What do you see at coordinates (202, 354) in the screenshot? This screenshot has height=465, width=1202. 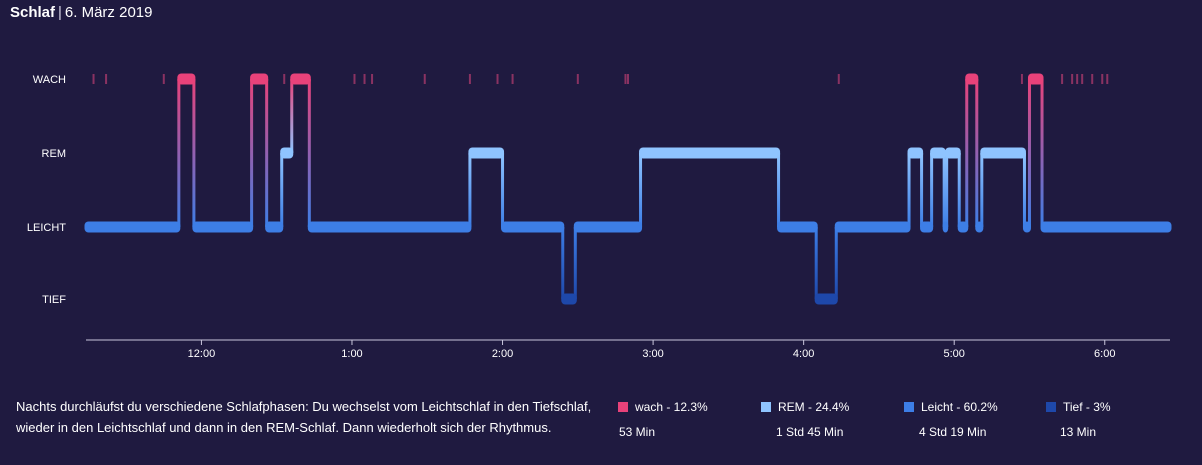 I see `x-tick-label: 12:00` at bounding box center [202, 354].